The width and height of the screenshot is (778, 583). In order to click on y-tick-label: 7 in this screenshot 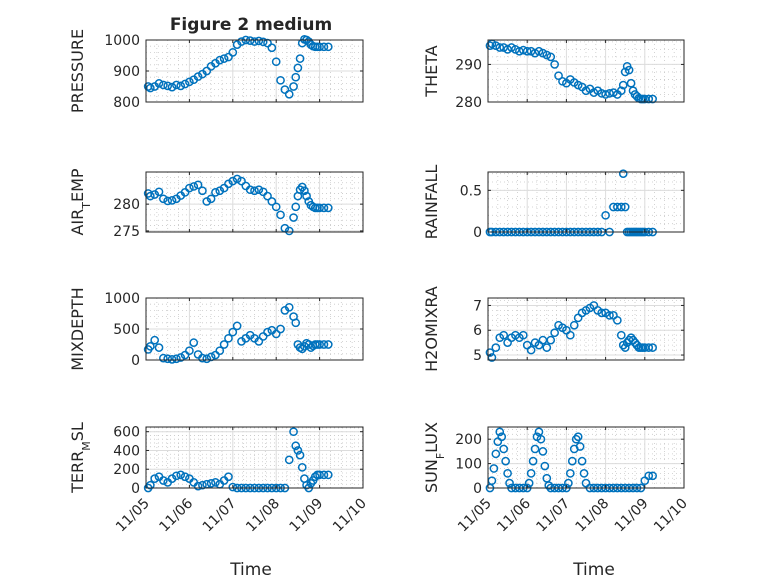, I will do `click(477, 306)`.